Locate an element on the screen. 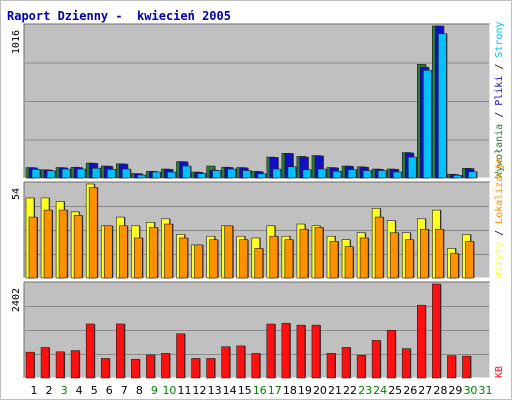 The height and width of the screenshot is (400, 512). x-axis-label-day-10: 10 is located at coordinates (169, 390).